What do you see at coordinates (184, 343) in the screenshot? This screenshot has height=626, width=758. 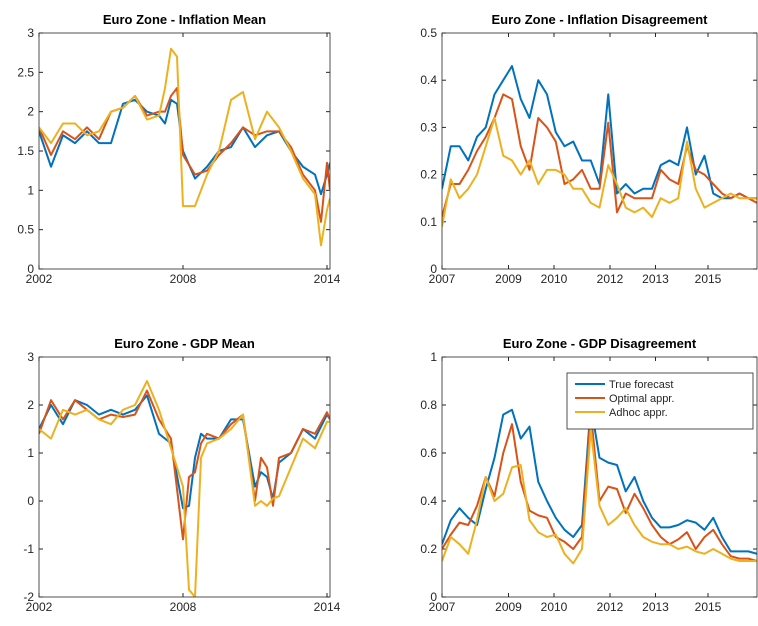 I see `chart-title: Euro Zone - GDP Mean` at bounding box center [184, 343].